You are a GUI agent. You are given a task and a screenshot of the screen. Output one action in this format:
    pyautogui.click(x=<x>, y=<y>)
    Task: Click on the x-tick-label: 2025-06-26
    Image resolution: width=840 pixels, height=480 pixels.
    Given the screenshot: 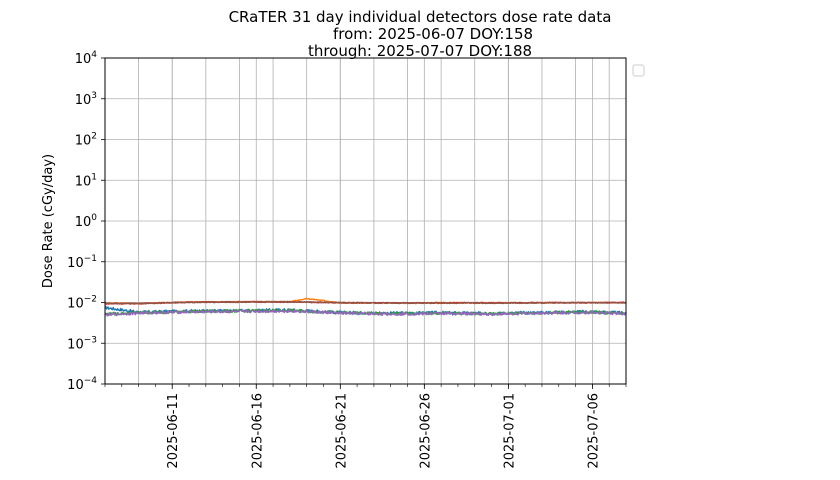 What is the action you would take?
    pyautogui.click(x=425, y=431)
    